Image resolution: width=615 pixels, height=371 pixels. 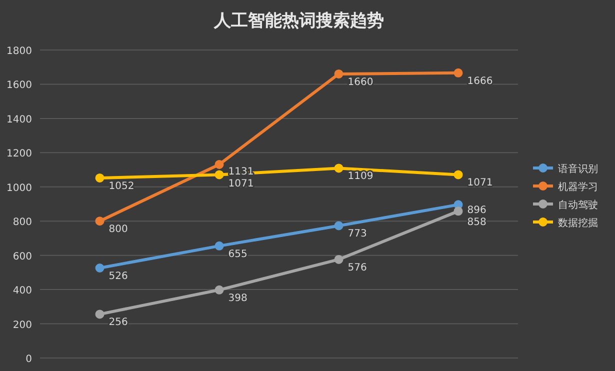 What do you see at coordinates (578, 169) in the screenshot?
I see `legend-label: 语音识别` at bounding box center [578, 169].